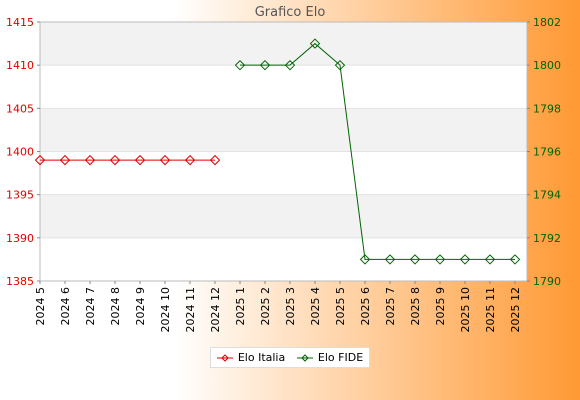  What do you see at coordinates (365, 306) in the screenshot?
I see `x-tick-label: 2025 6` at bounding box center [365, 306].